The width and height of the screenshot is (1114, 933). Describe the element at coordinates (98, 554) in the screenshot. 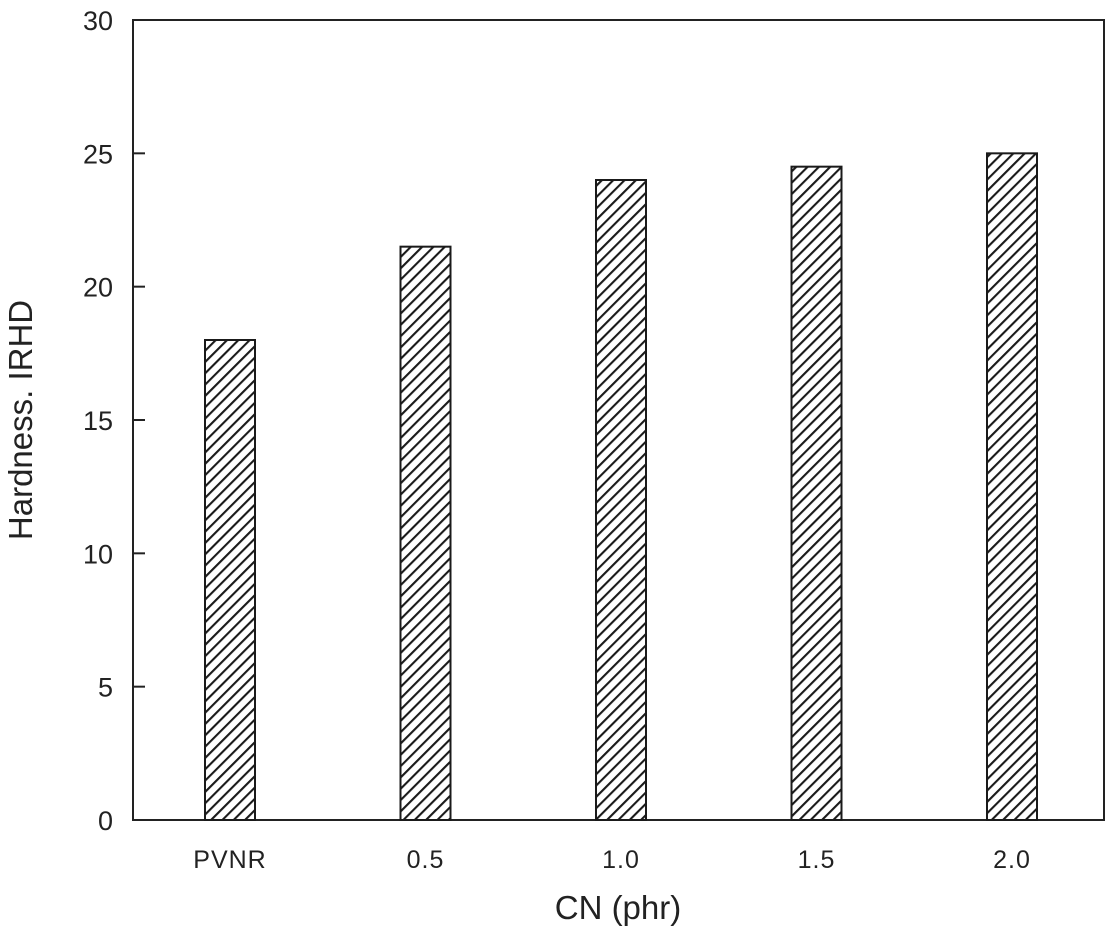

I see `y-tick-label: 10` at that location.